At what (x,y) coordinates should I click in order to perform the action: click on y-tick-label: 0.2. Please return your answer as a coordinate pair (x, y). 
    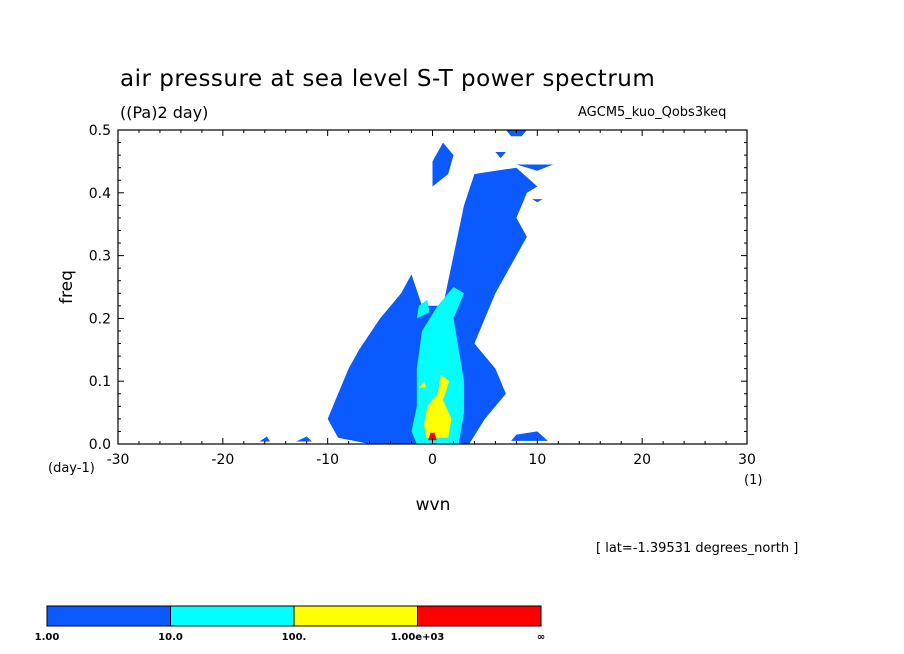
    Looking at the image, I should click on (100, 319).